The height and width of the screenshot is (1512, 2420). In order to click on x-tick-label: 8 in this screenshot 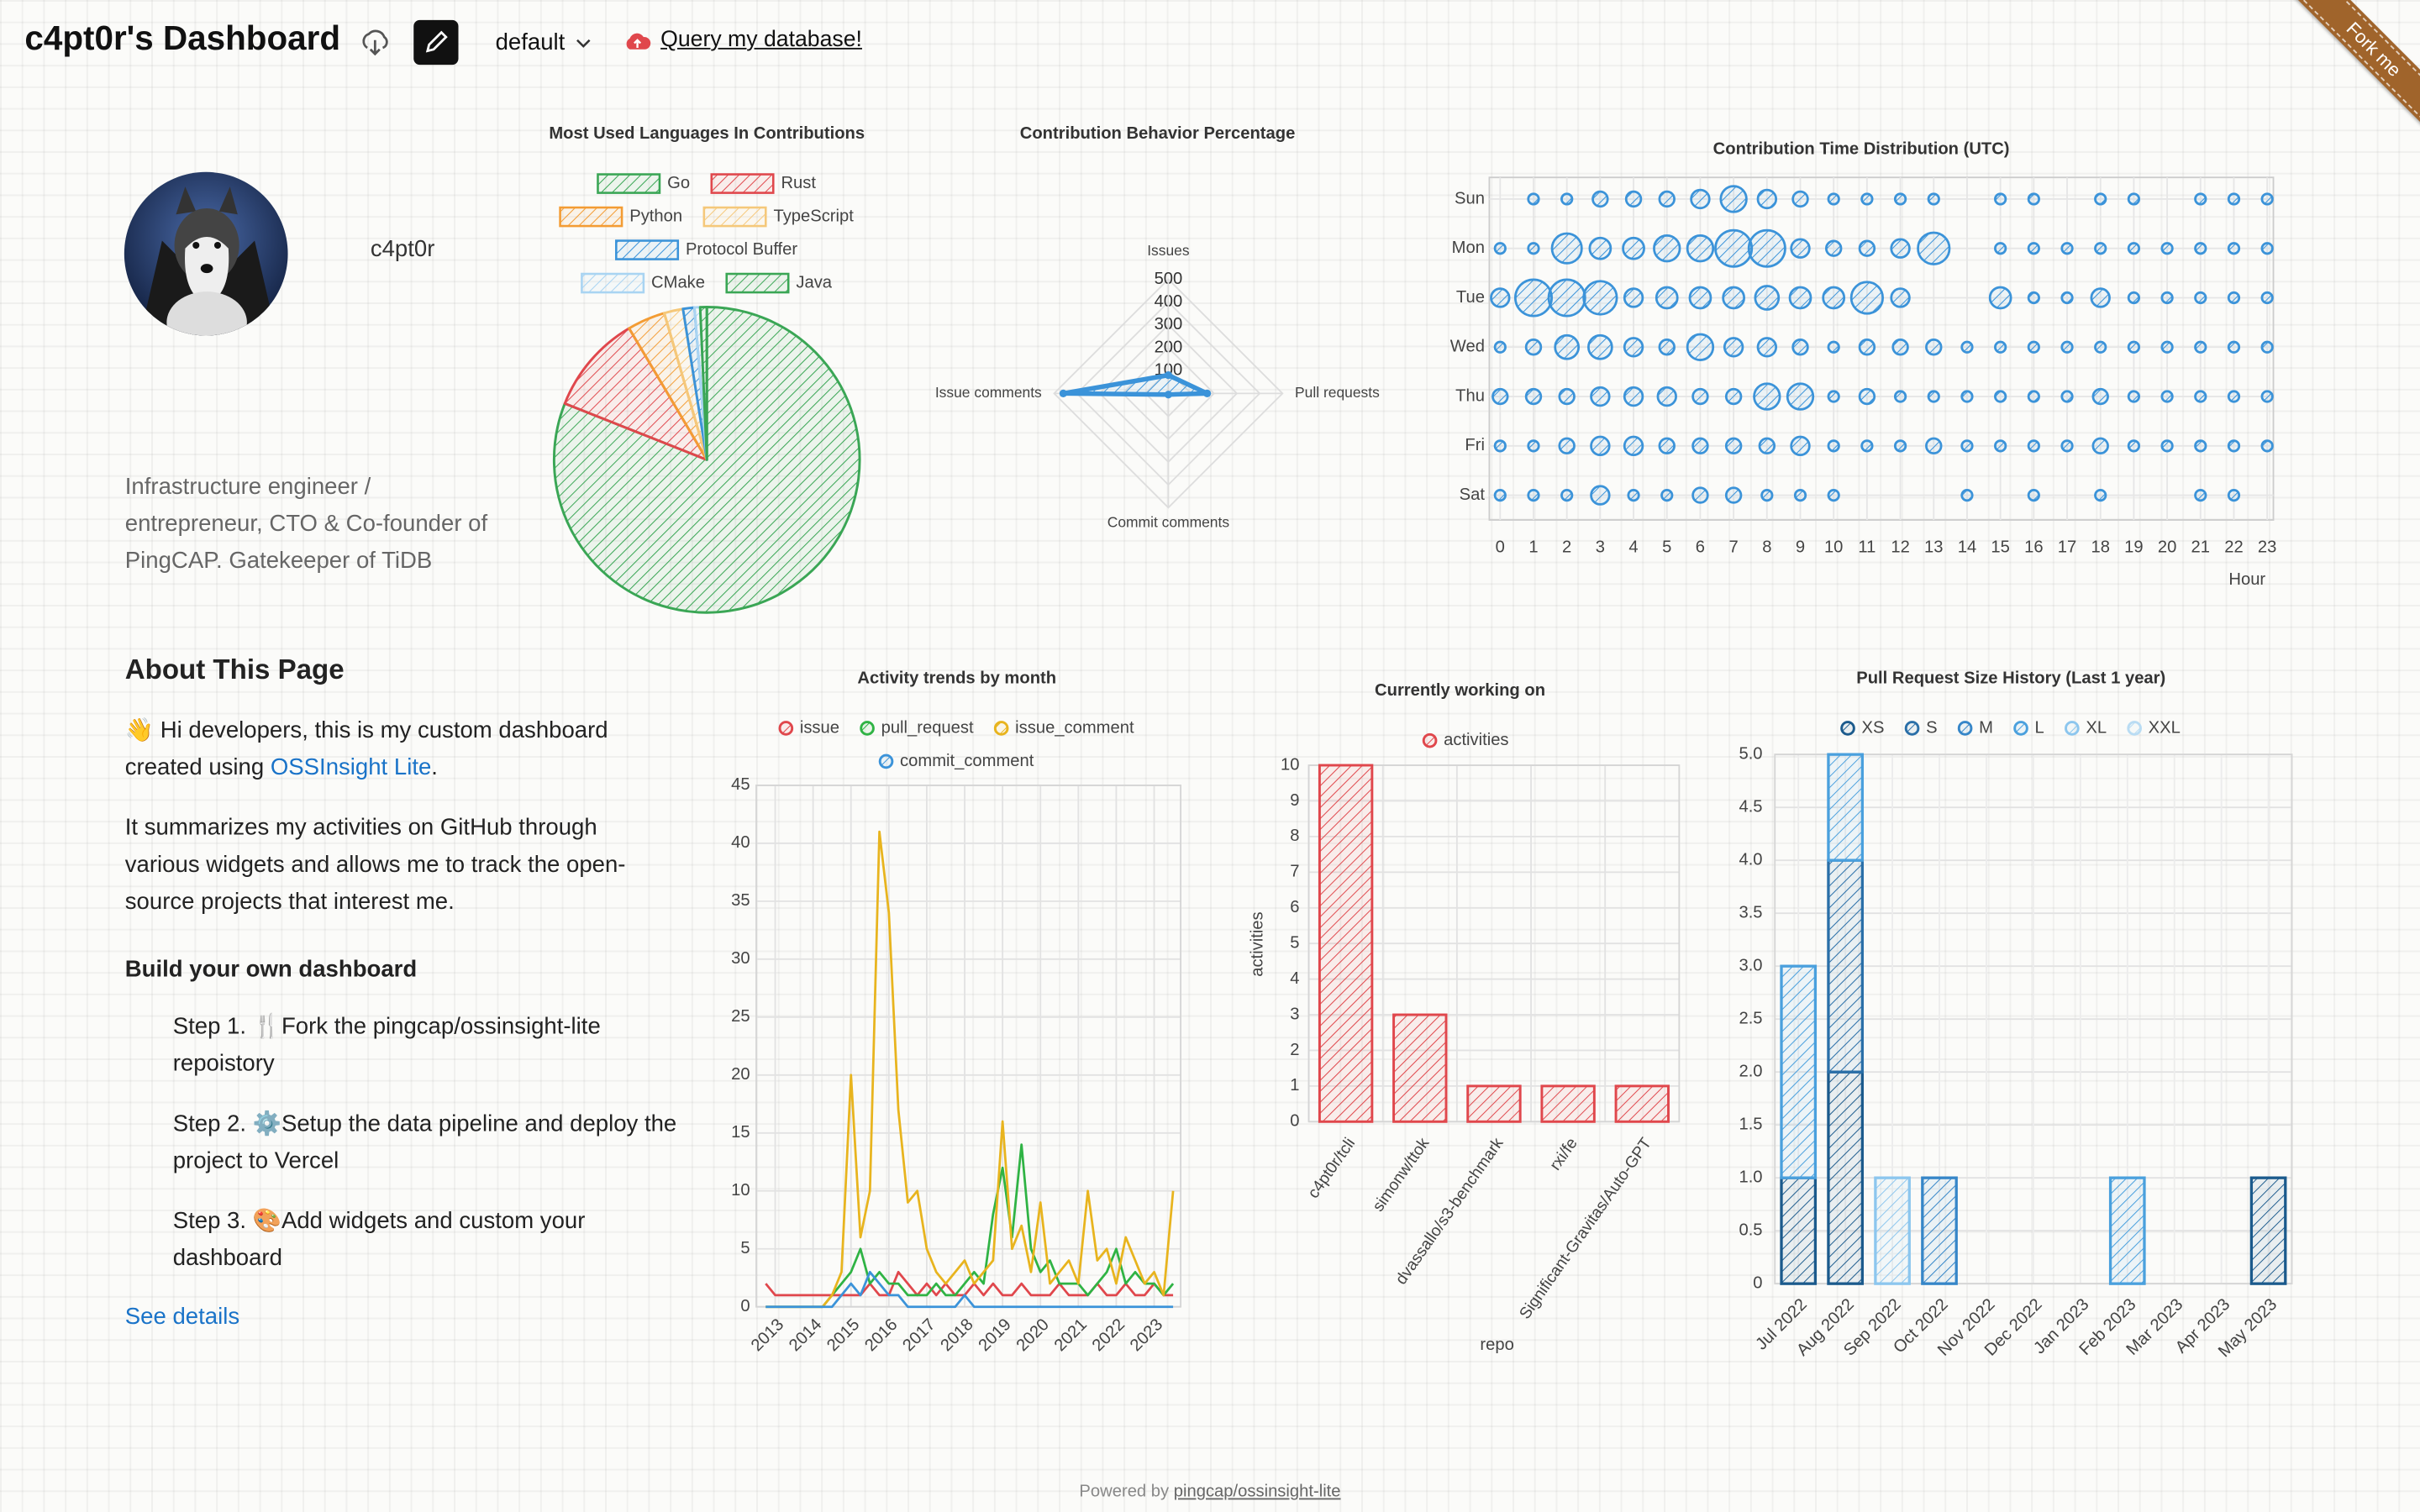, I will do `click(1766, 547)`.